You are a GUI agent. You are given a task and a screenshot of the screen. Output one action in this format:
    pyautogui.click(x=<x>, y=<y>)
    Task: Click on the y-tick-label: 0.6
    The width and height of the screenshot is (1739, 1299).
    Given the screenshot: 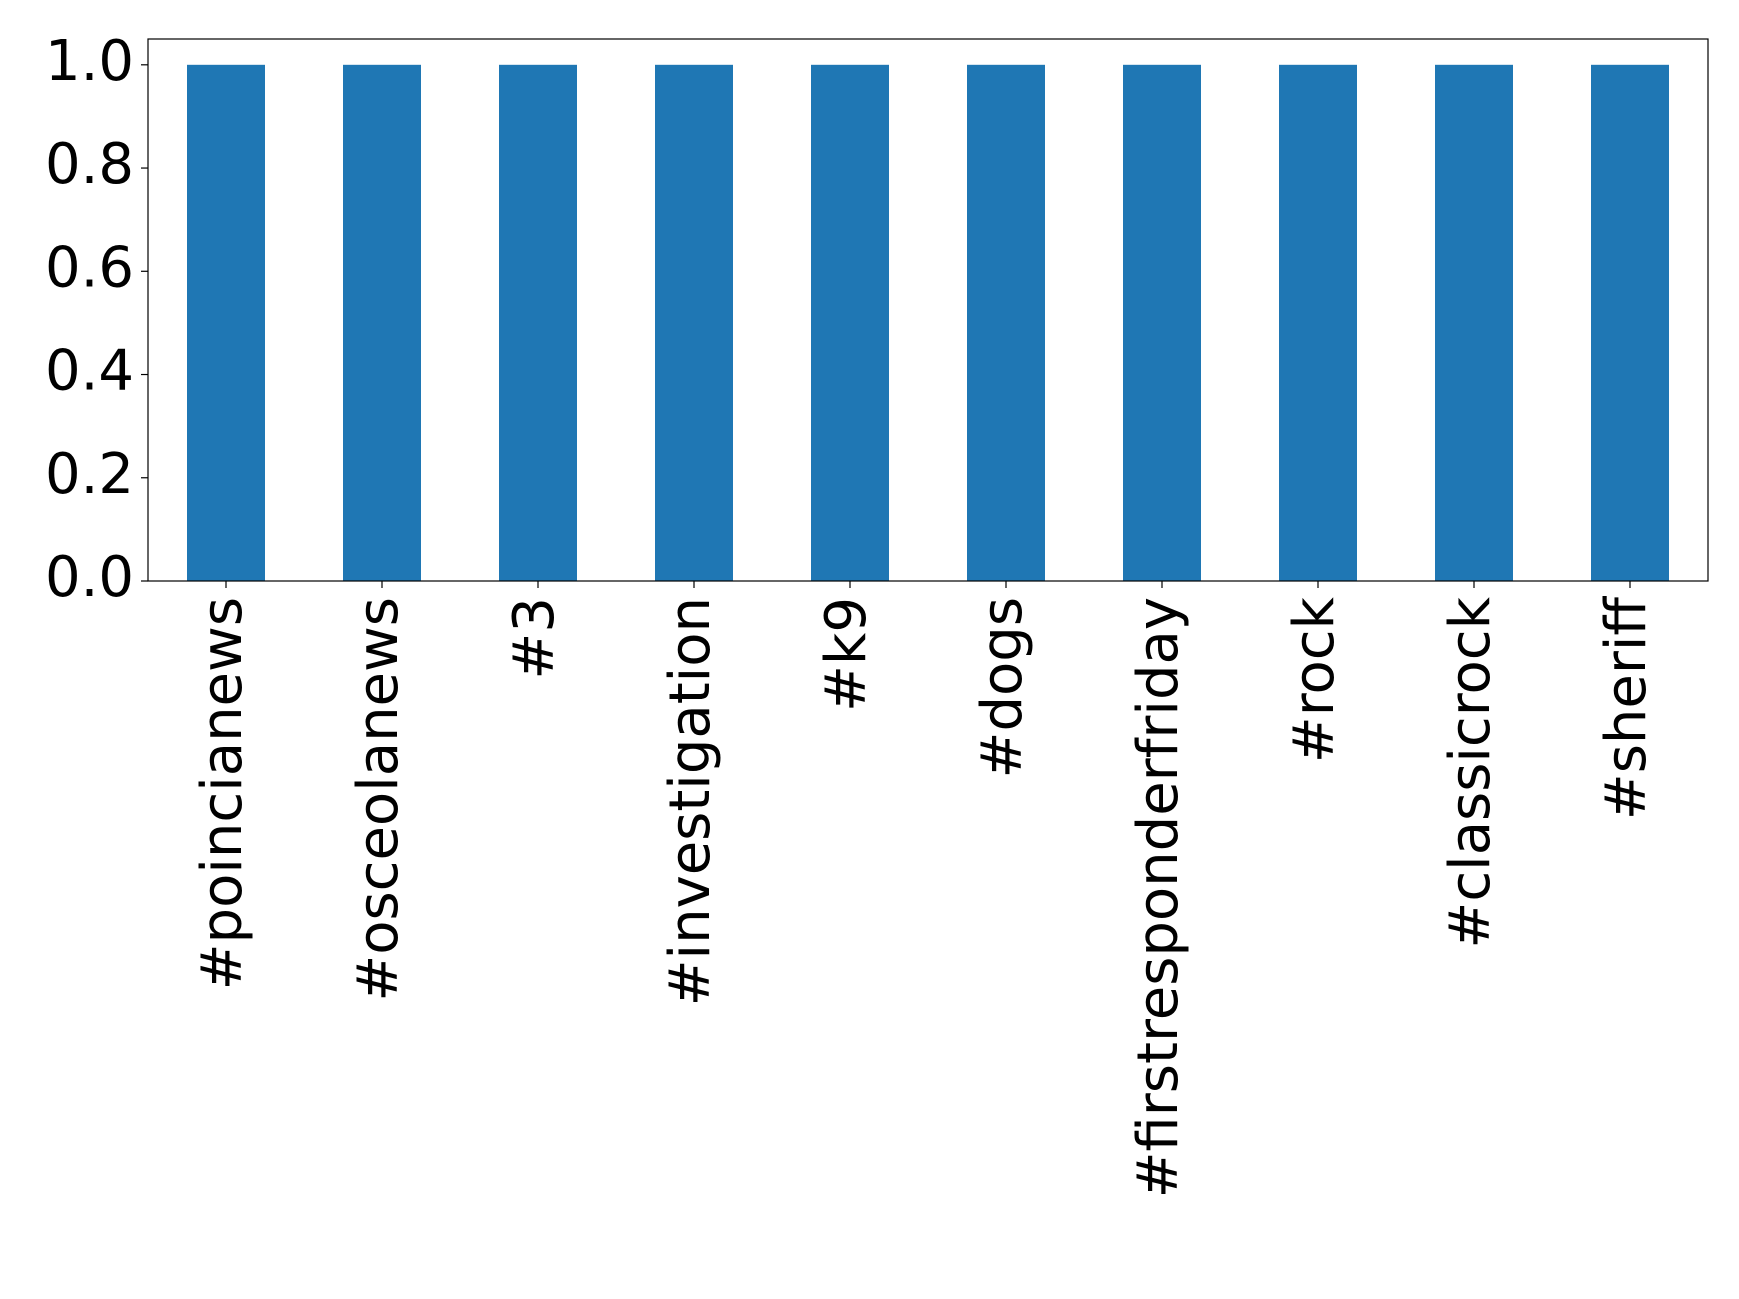 What is the action you would take?
    pyautogui.click(x=89, y=267)
    